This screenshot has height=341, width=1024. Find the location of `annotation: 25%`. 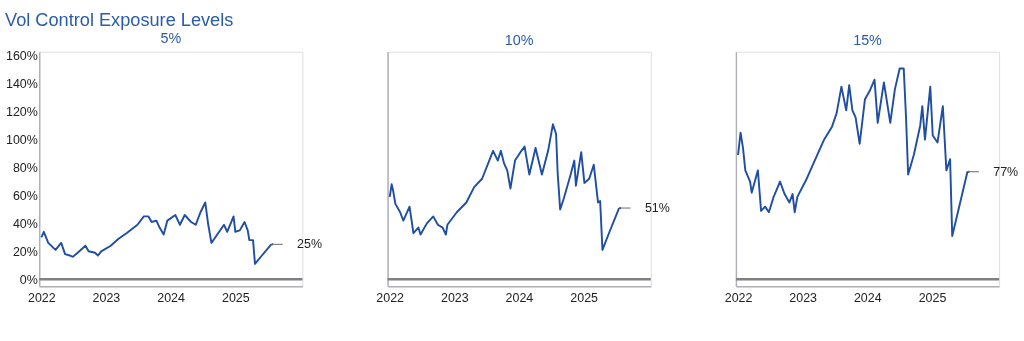

annotation: 25% is located at coordinates (310, 244).